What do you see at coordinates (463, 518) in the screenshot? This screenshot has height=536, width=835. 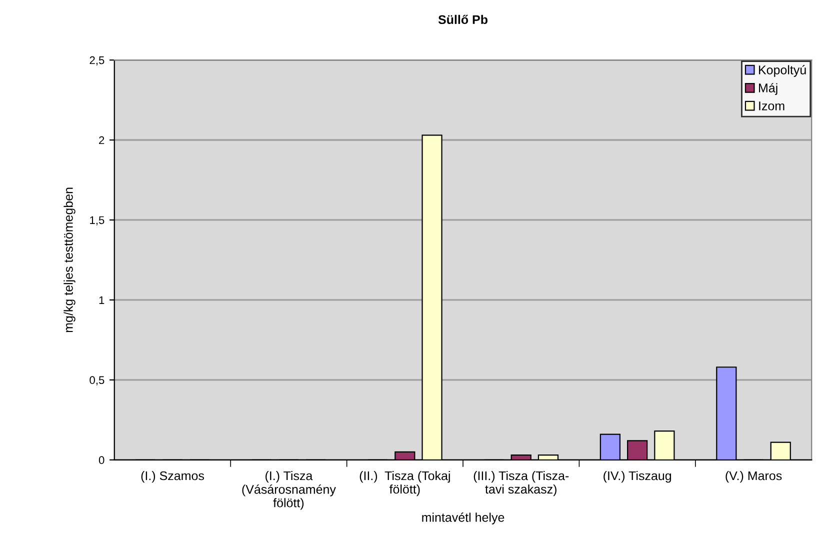 I see `x-axis-title: mintavétl helye` at bounding box center [463, 518].